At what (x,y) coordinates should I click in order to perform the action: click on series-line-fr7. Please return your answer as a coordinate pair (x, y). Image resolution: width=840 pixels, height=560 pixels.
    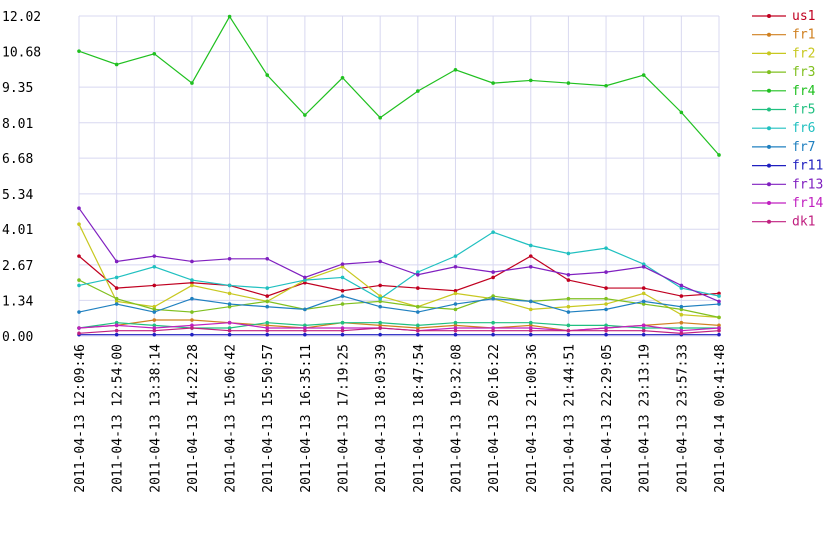
    Looking at the image, I should click on (399, 304).